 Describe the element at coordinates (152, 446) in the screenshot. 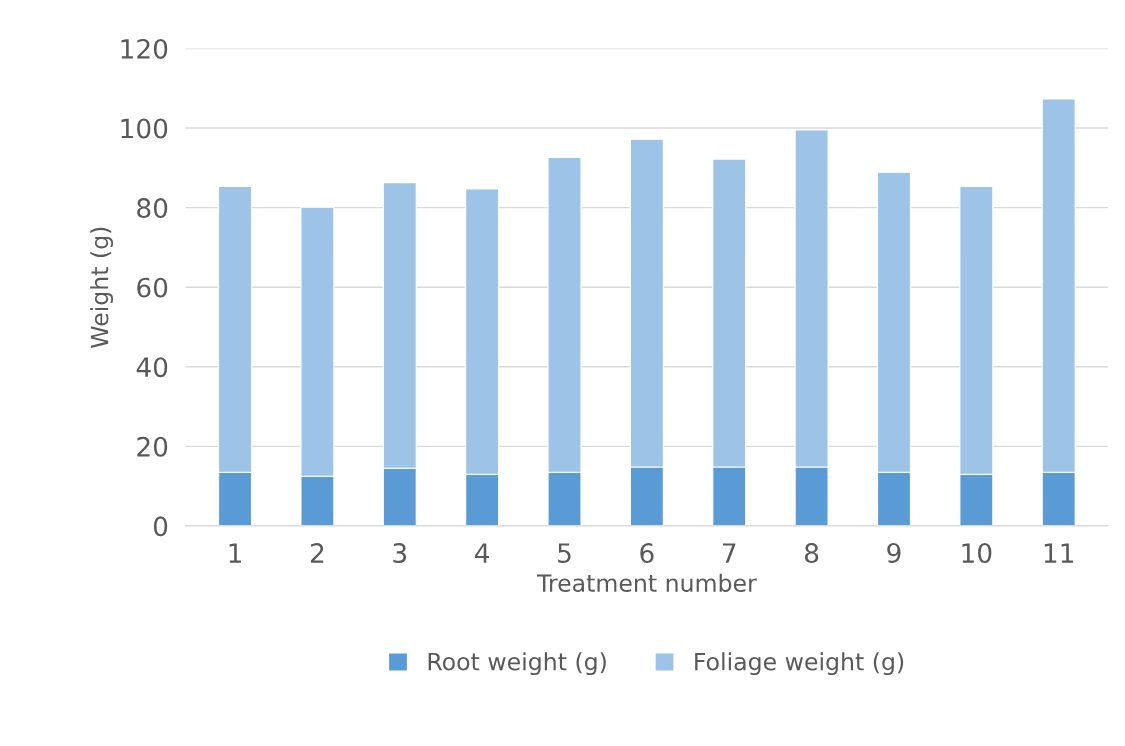

I see `y-tick-label: 20` at that location.